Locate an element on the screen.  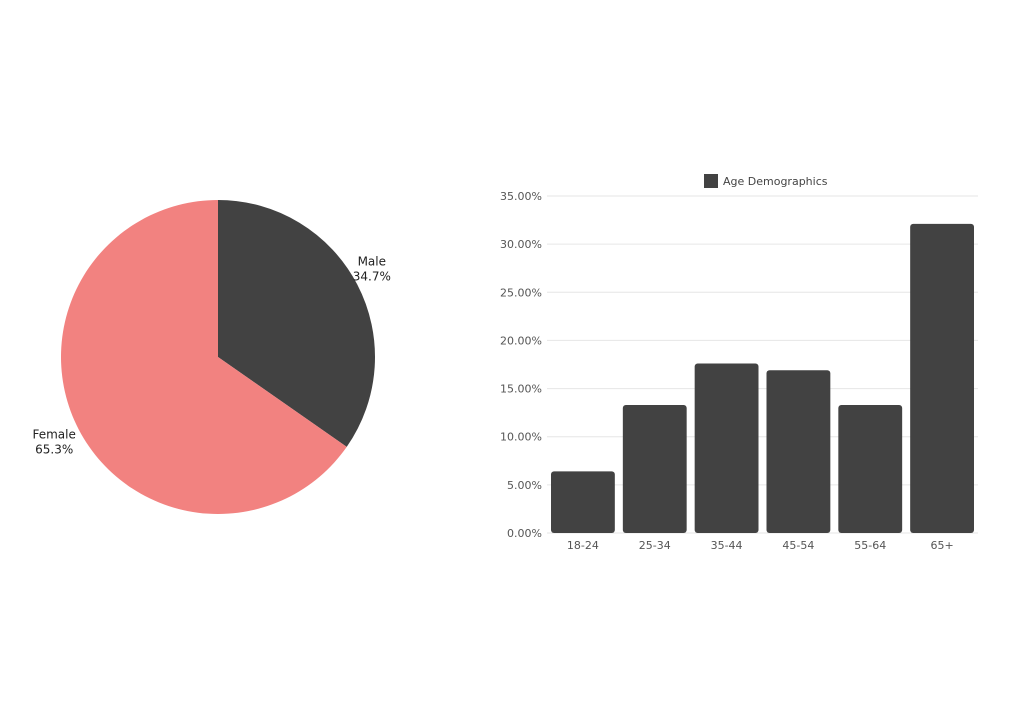
pie-label-female-name: Female is located at coordinates (53, 434).